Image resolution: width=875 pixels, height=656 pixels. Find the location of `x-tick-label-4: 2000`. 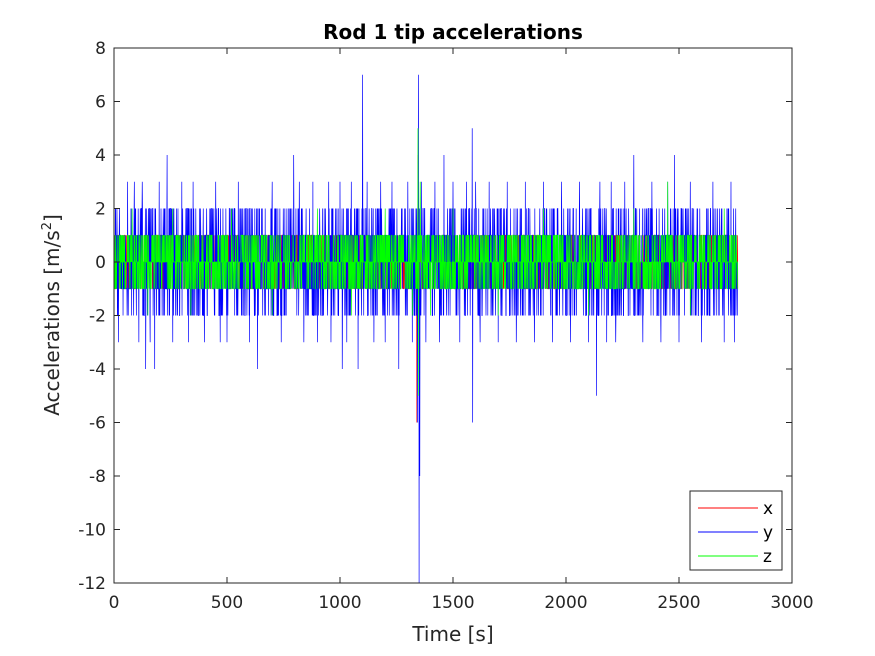

x-tick-label-4: 2000 is located at coordinates (565, 603).